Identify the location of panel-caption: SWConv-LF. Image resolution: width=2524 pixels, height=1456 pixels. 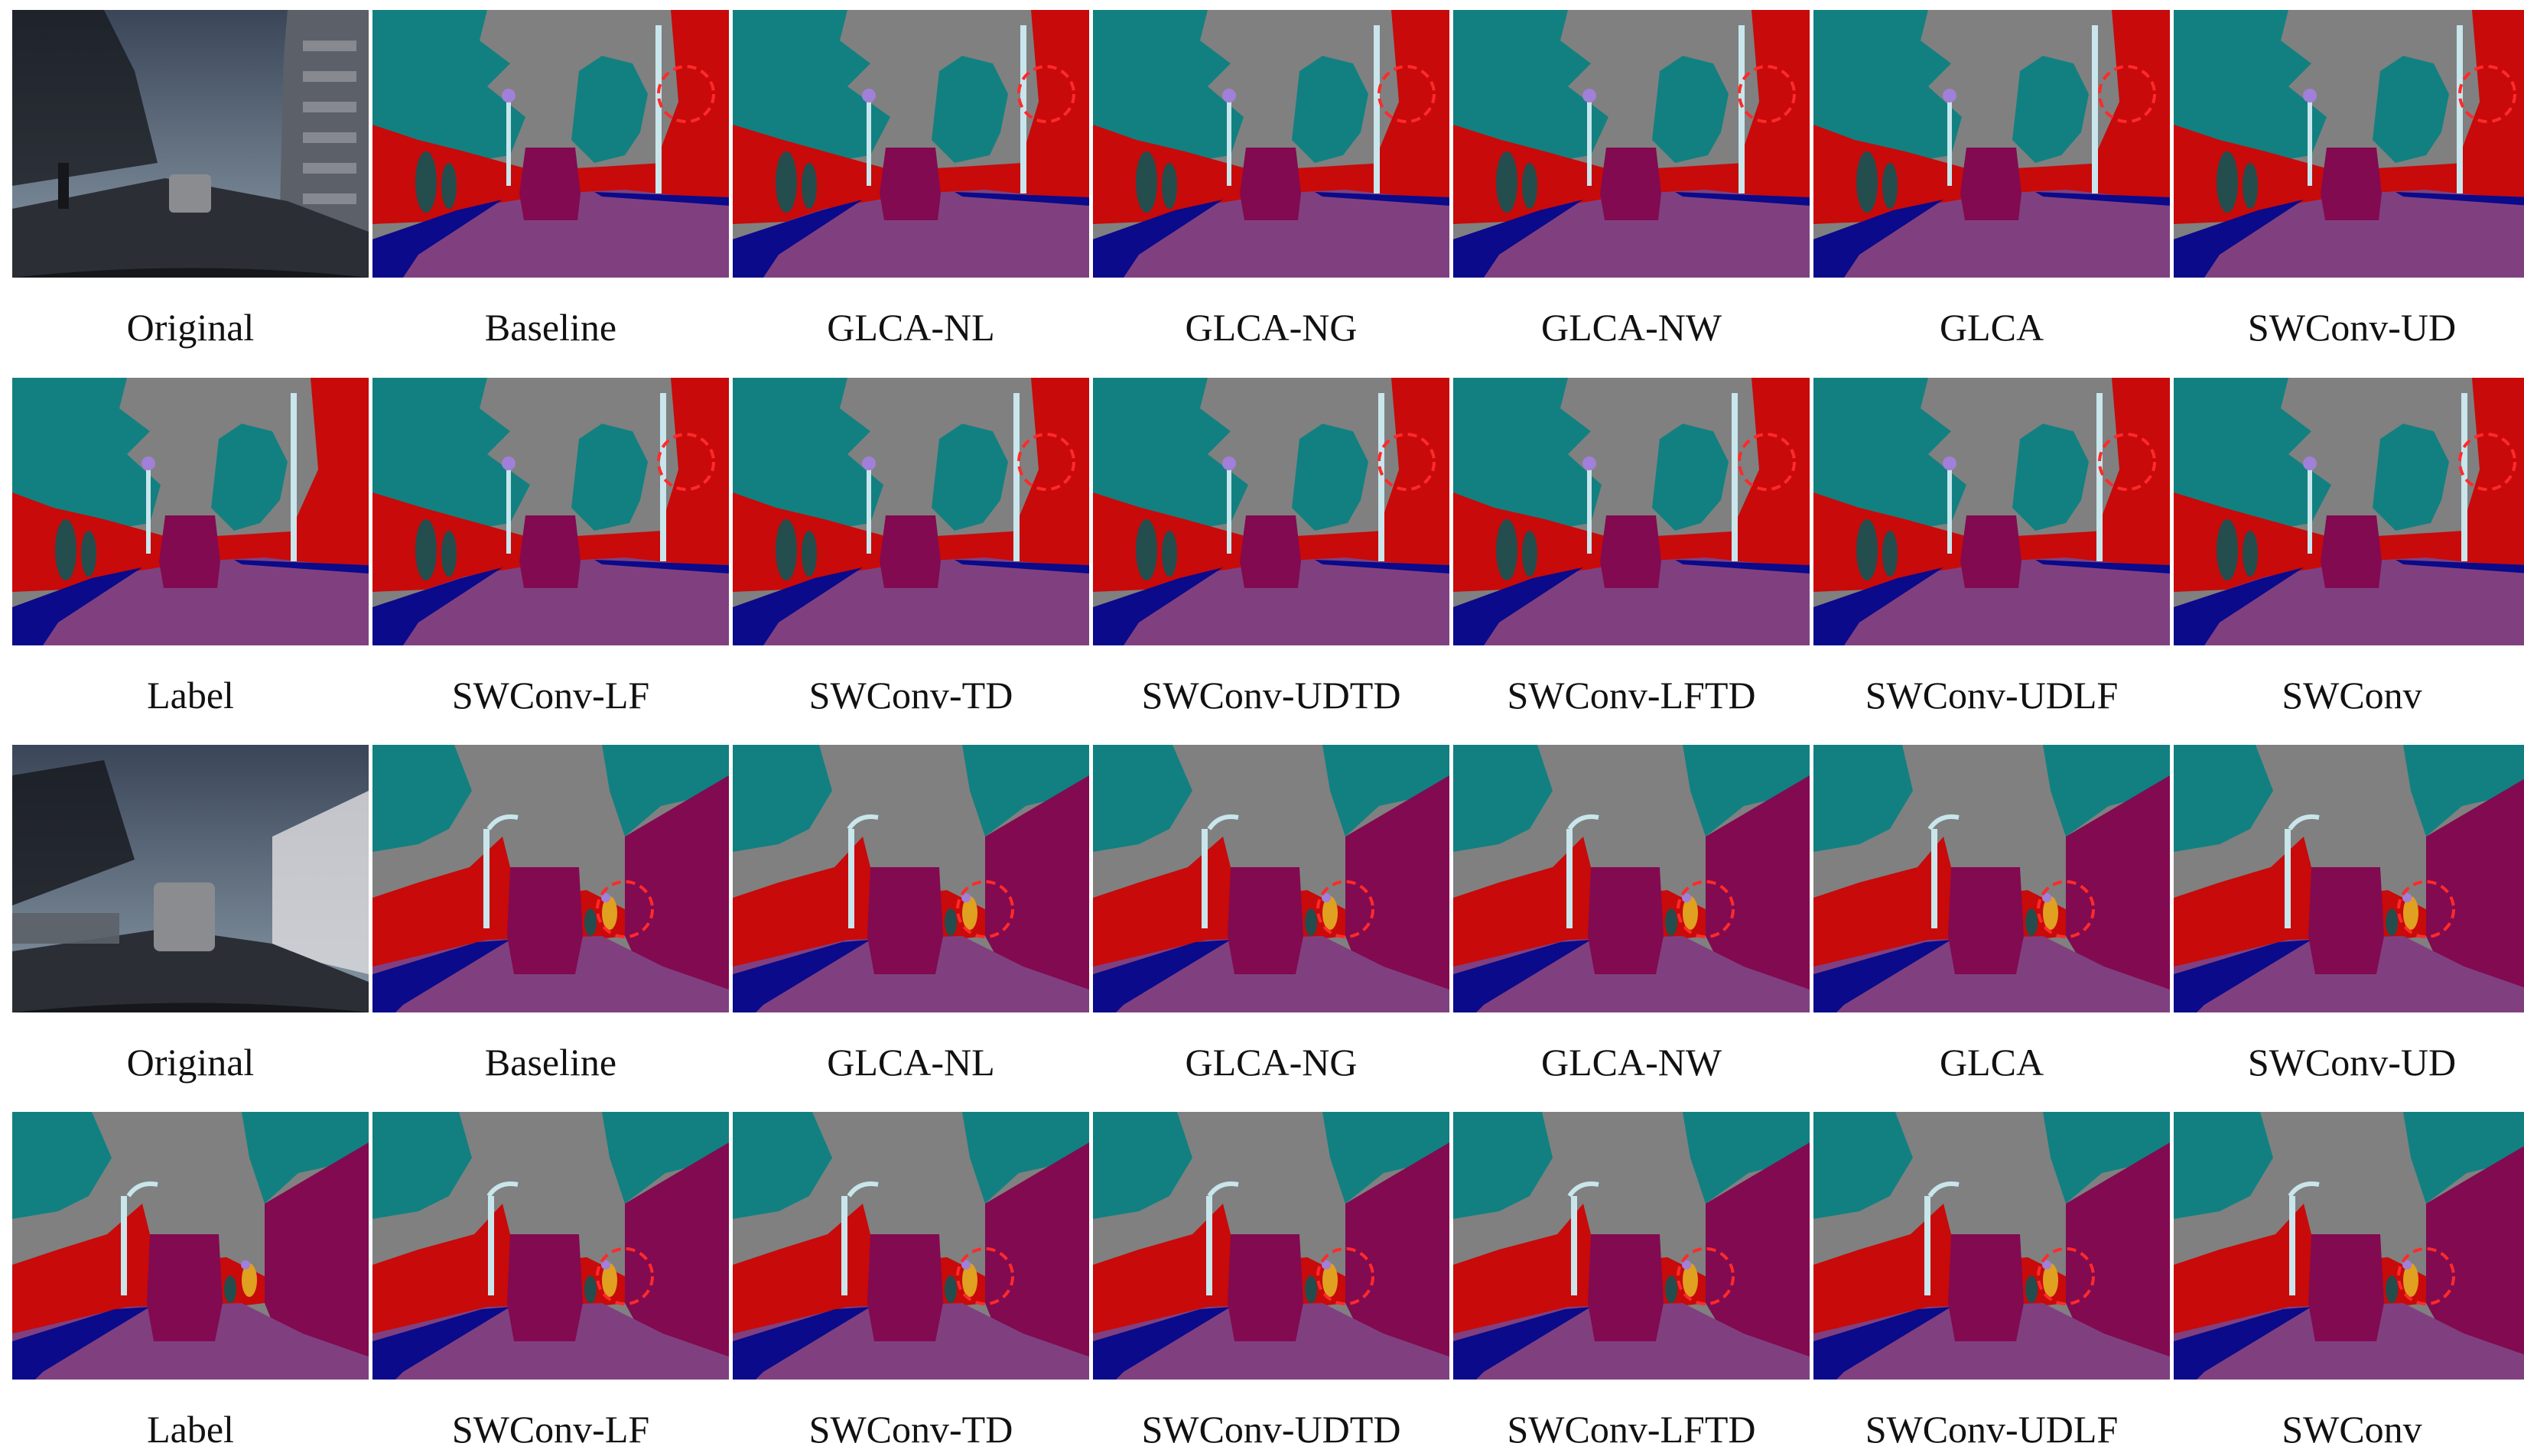
(550, 695).